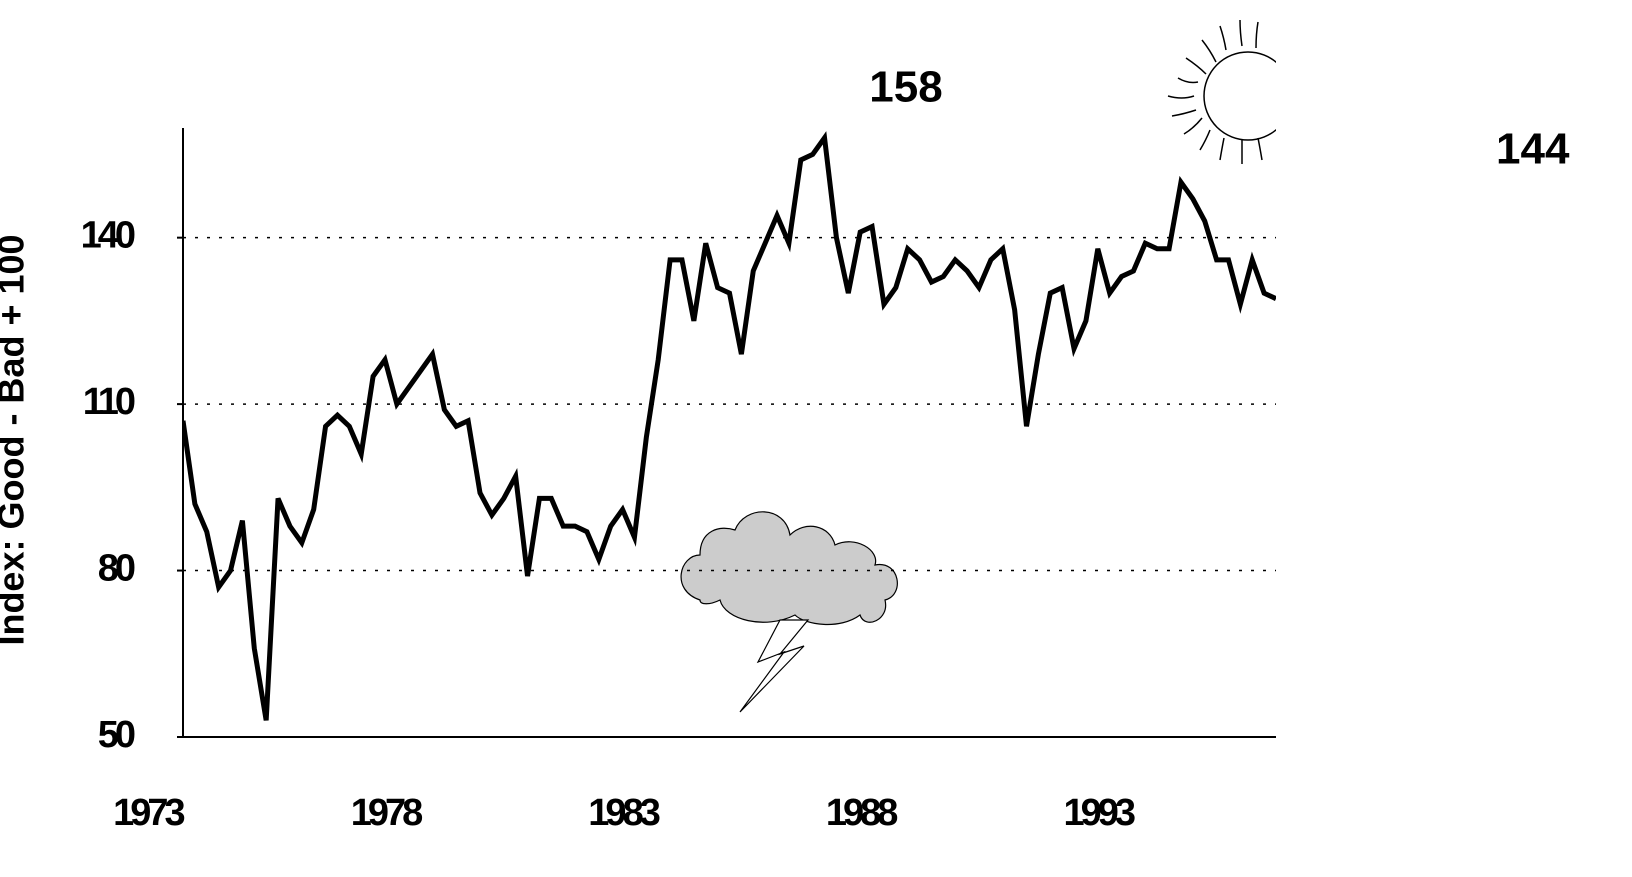 The image size is (1632, 877). I want to click on sun, so click(1221, 91).